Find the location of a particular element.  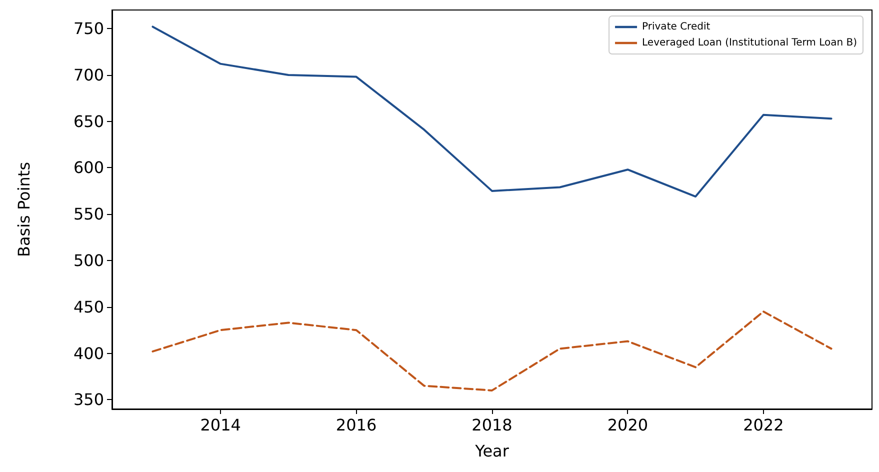

y-tick-label: 450 is located at coordinates (88, 306).